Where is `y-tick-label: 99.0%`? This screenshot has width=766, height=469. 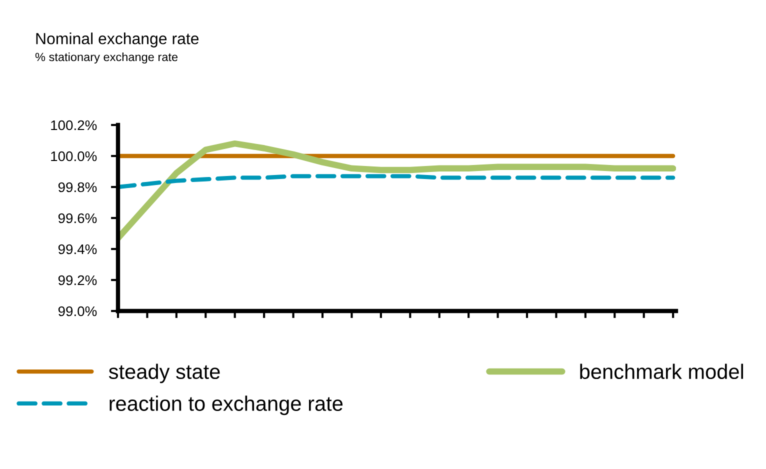
y-tick-label: 99.0% is located at coordinates (77, 311).